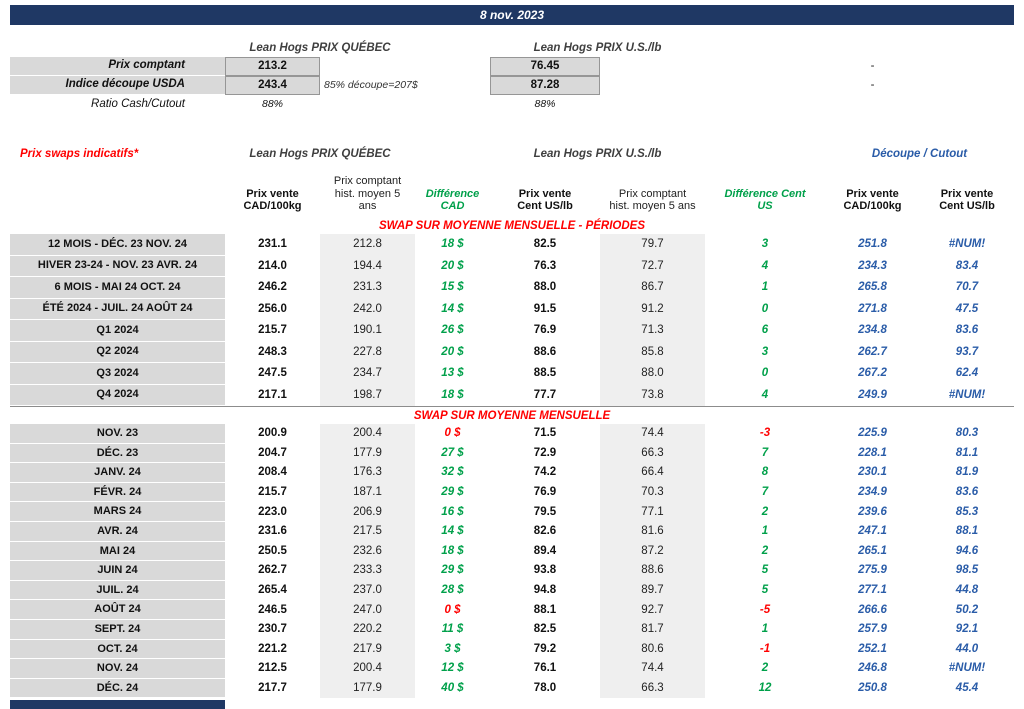  I want to click on spot-row-label: Prix comptant, so click(117, 66).